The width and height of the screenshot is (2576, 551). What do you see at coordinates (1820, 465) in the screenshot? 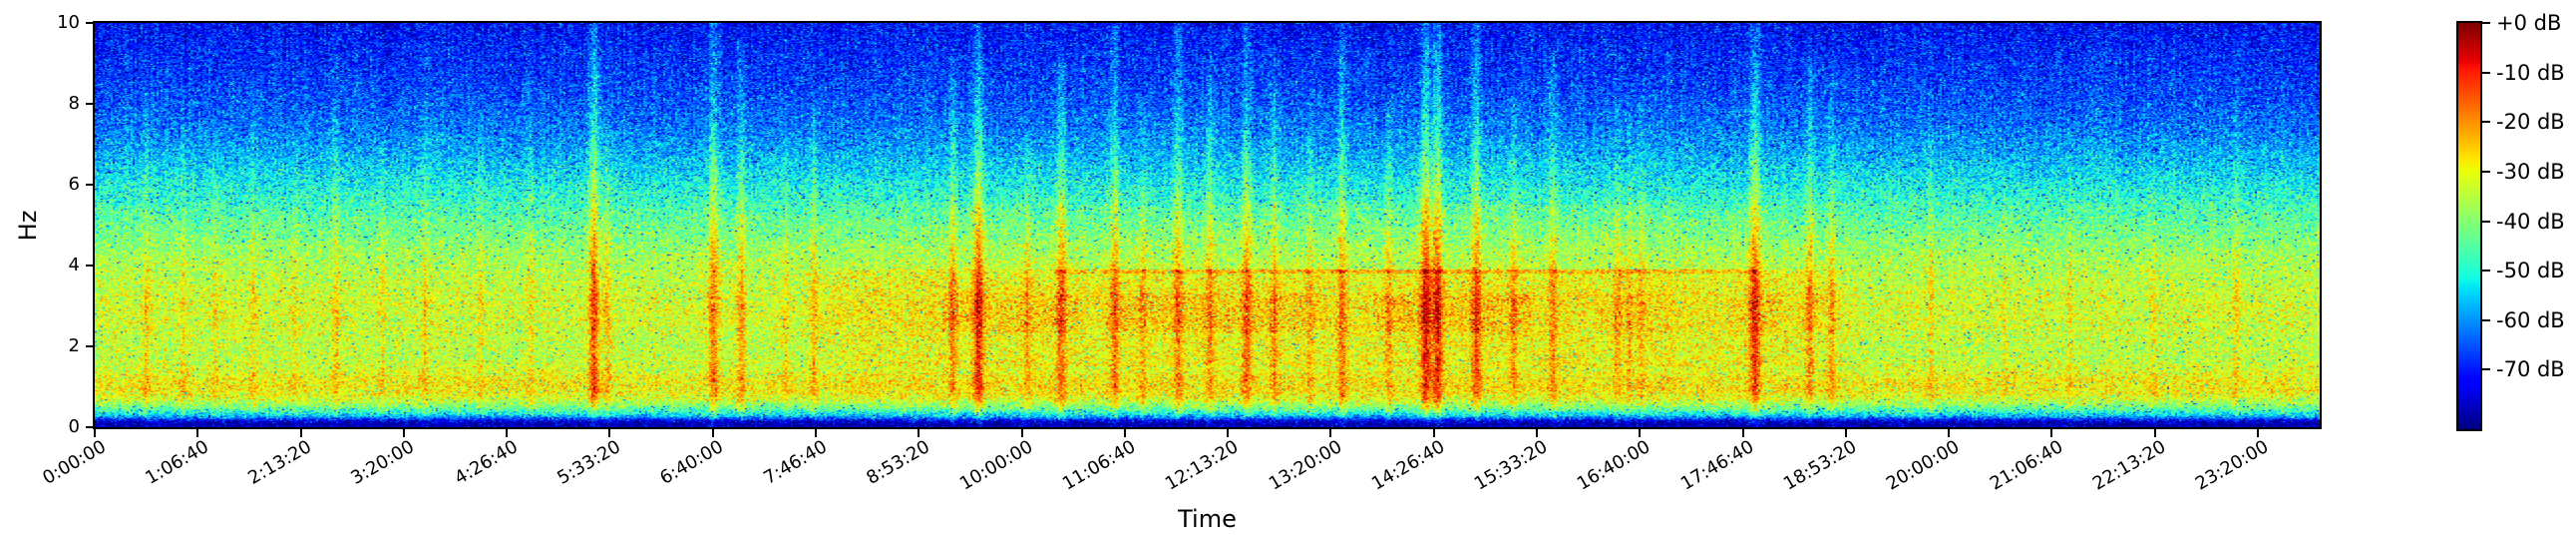
I see `x-tick-label: 18:53:20` at bounding box center [1820, 465].